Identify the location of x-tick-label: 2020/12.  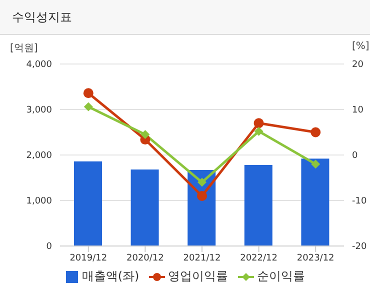
(145, 258).